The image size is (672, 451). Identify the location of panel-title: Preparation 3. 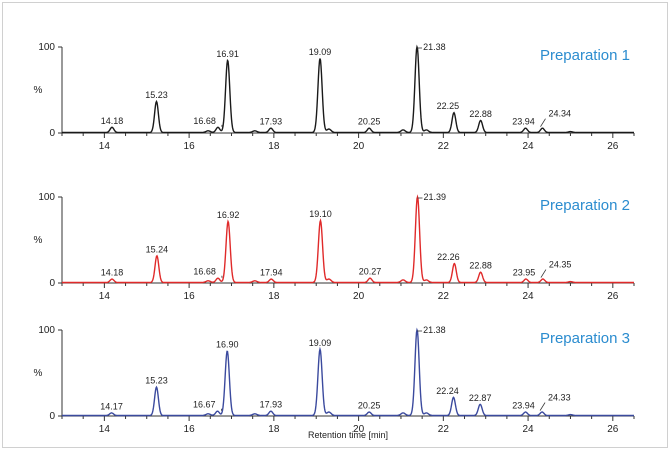
(585, 338).